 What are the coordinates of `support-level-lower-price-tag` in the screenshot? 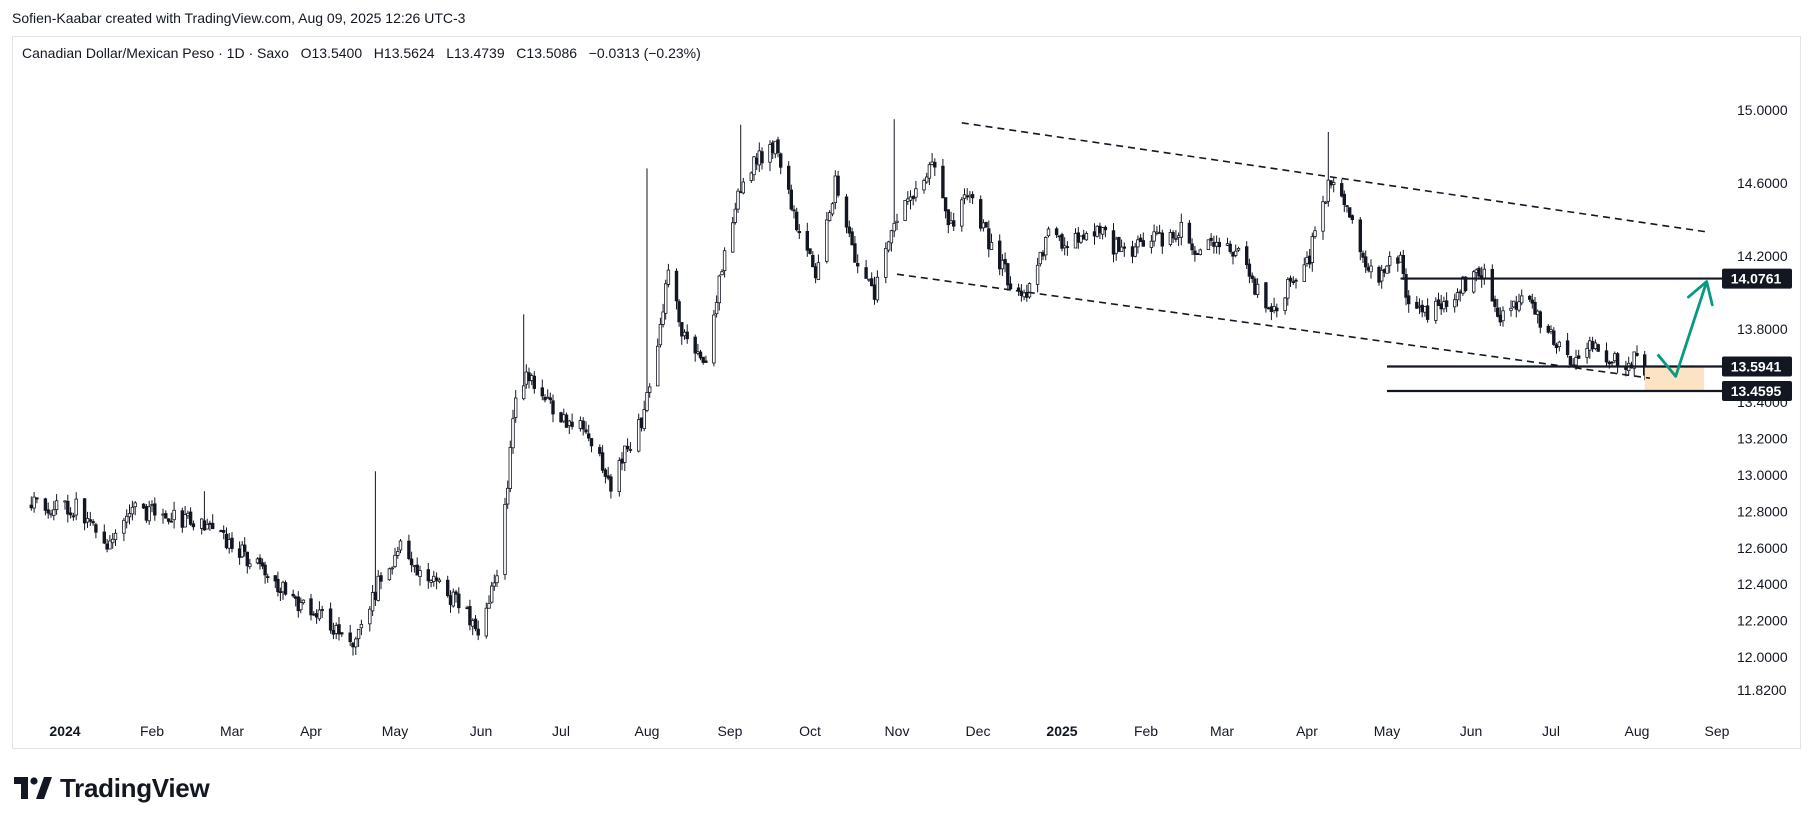 It's located at (1757, 391).